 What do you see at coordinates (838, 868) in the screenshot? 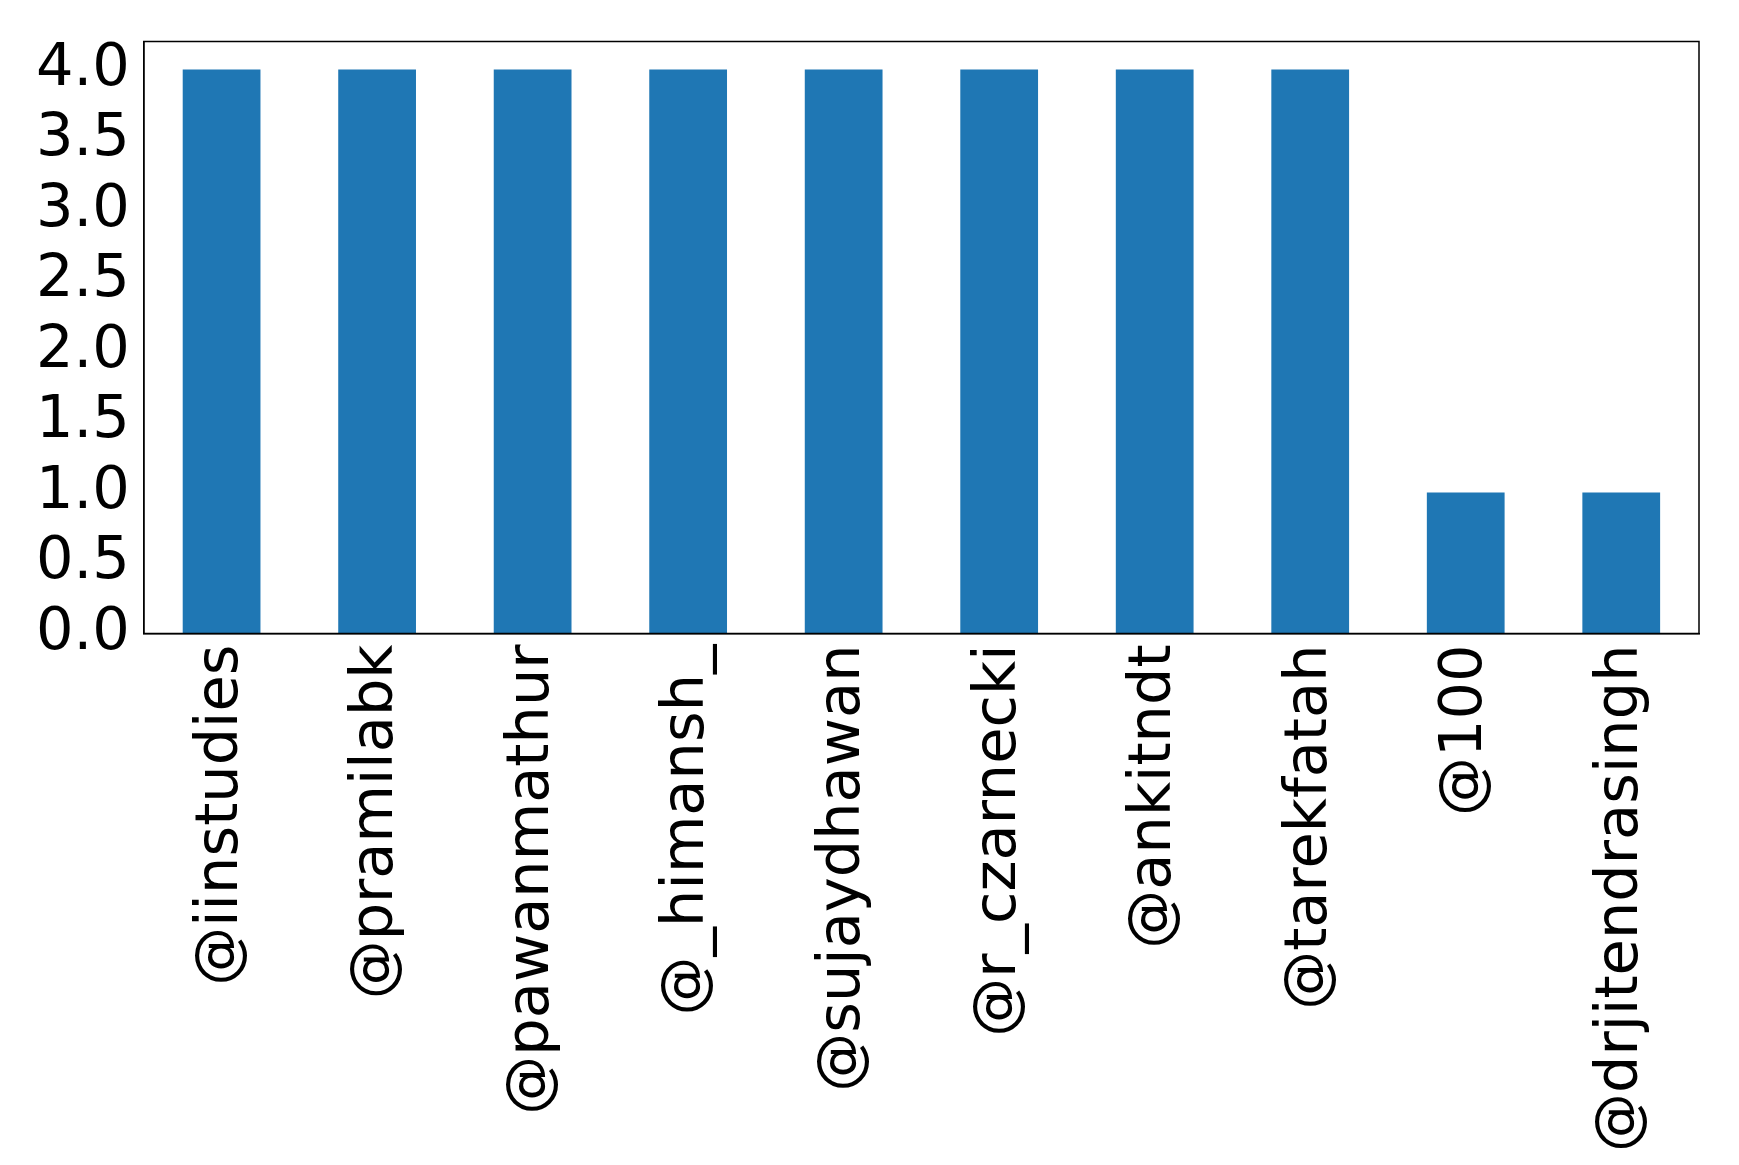
I see `x-tick-label: @sujaydhawan` at bounding box center [838, 868].